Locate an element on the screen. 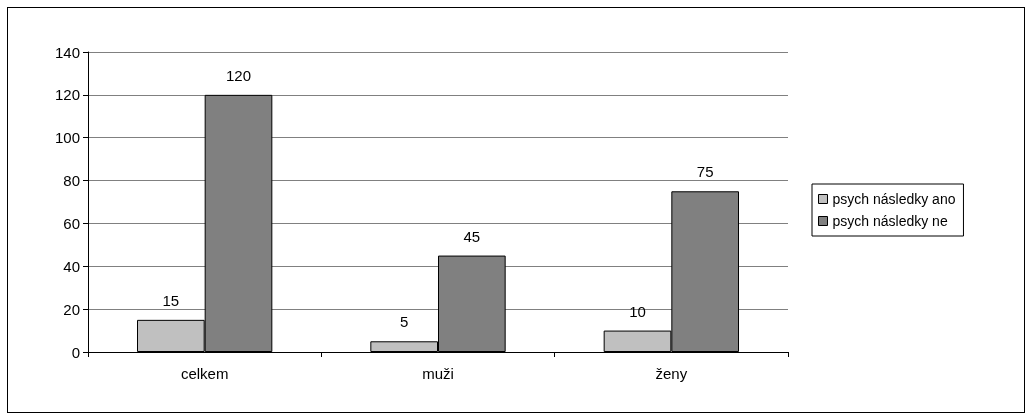 The height and width of the screenshot is (420, 1032). y-tick-label: 100 is located at coordinates (67, 138).